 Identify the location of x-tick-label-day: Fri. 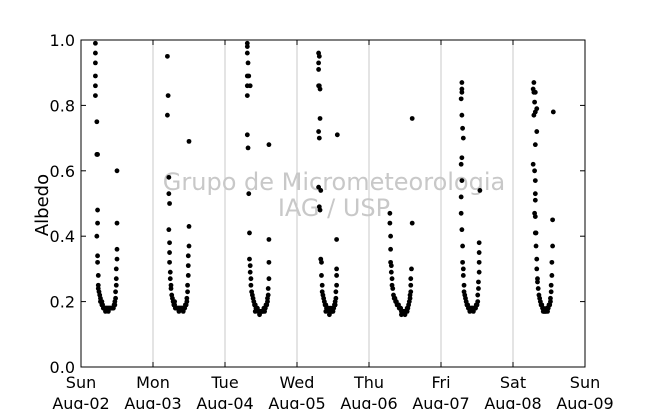
(440, 382).